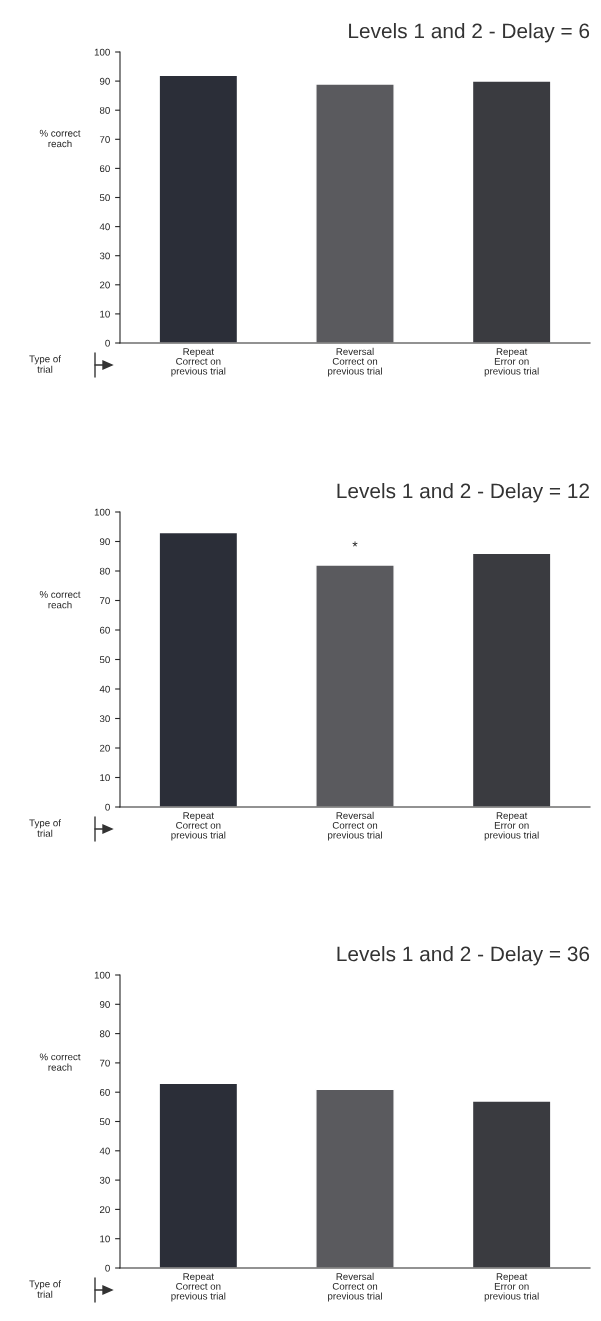  Describe the element at coordinates (463, 956) in the screenshot. I see `chart-title: Levels 1 and 2 - Delay = 36` at that location.